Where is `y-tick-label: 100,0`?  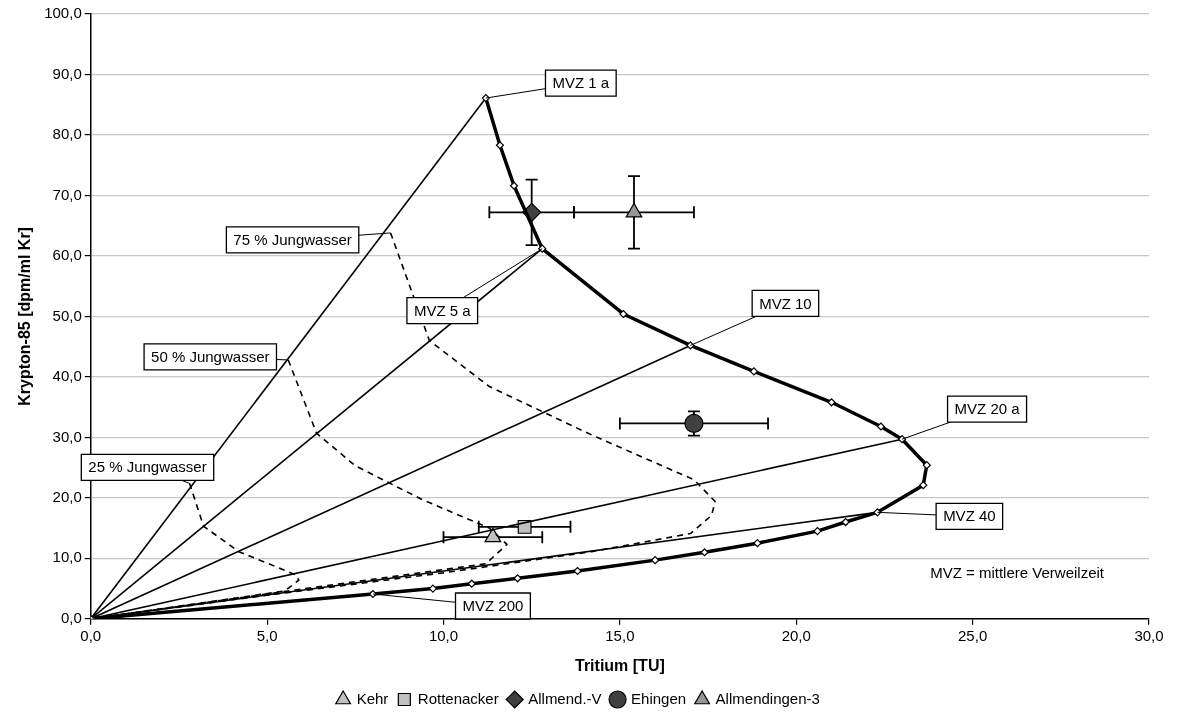 y-tick-label: 100,0 is located at coordinates (63, 13).